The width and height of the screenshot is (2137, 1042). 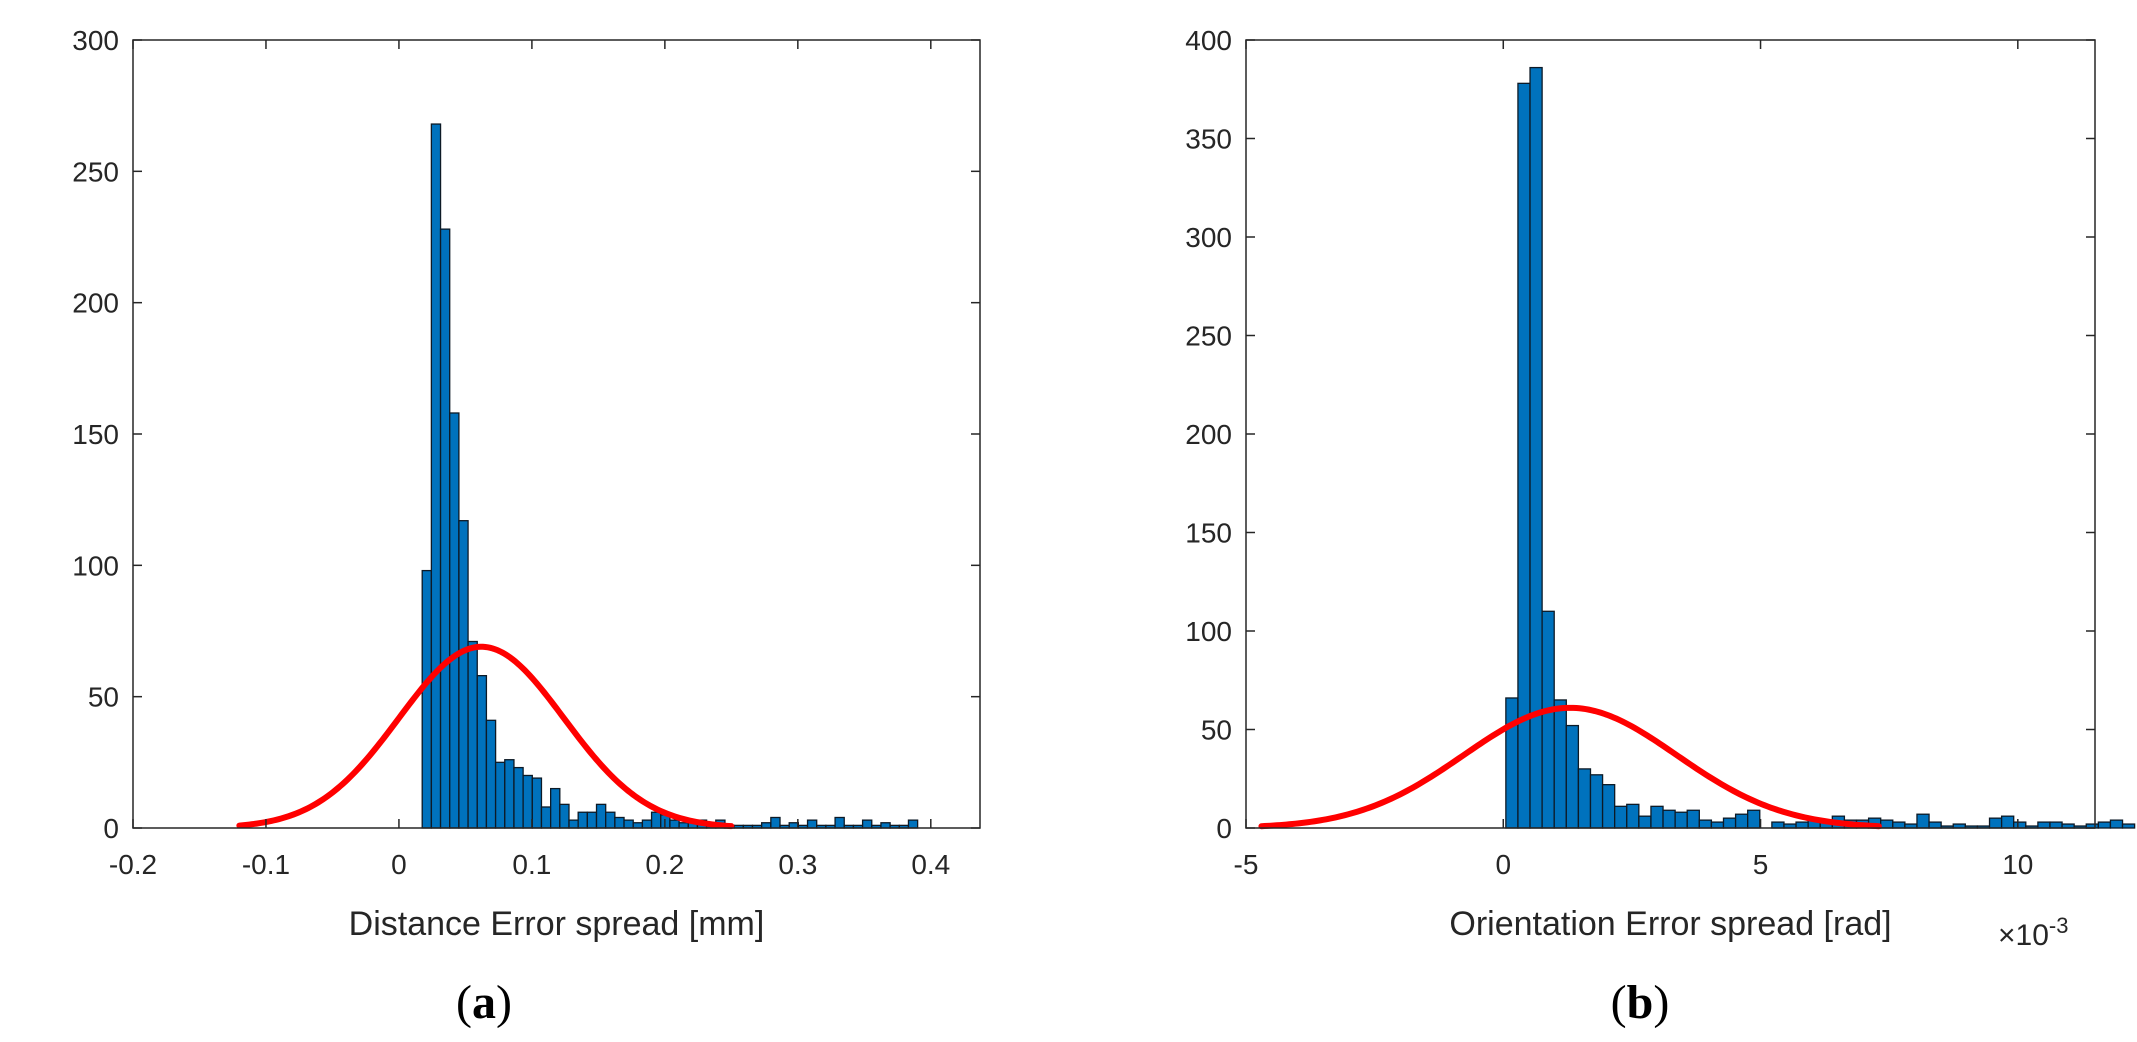 I want to click on panel-a-ytick-label-3: 150, so click(x=95, y=434).